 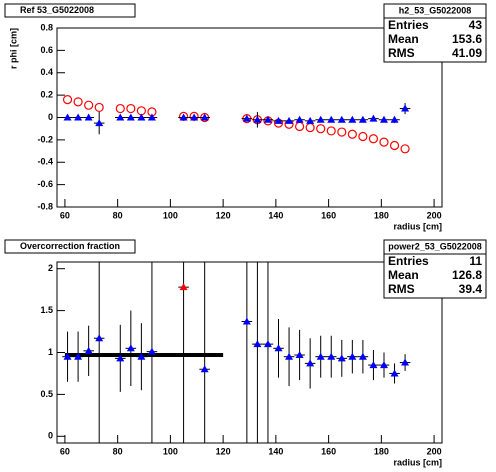 I want to click on chart-title: Overcorrection fraction, so click(x=70, y=246).